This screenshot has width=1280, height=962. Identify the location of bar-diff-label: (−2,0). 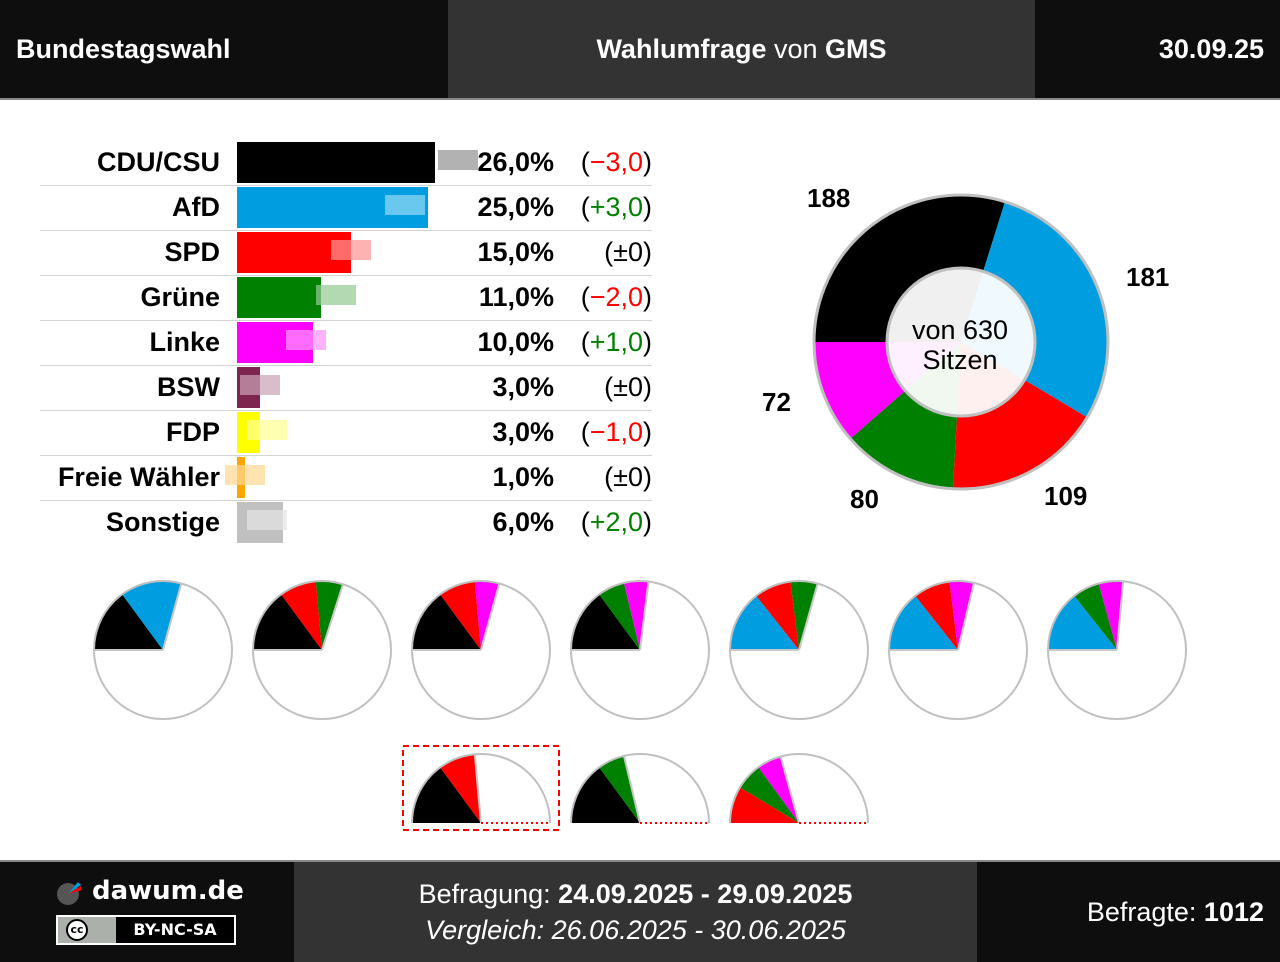
(616, 297).